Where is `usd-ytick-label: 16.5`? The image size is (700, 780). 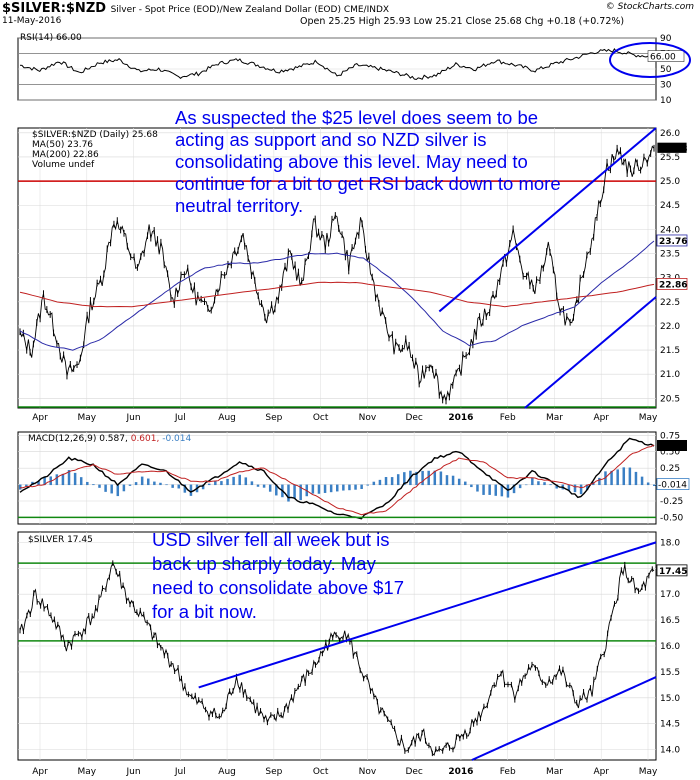
usd-ytick-label: 16.5 is located at coordinates (670, 621).